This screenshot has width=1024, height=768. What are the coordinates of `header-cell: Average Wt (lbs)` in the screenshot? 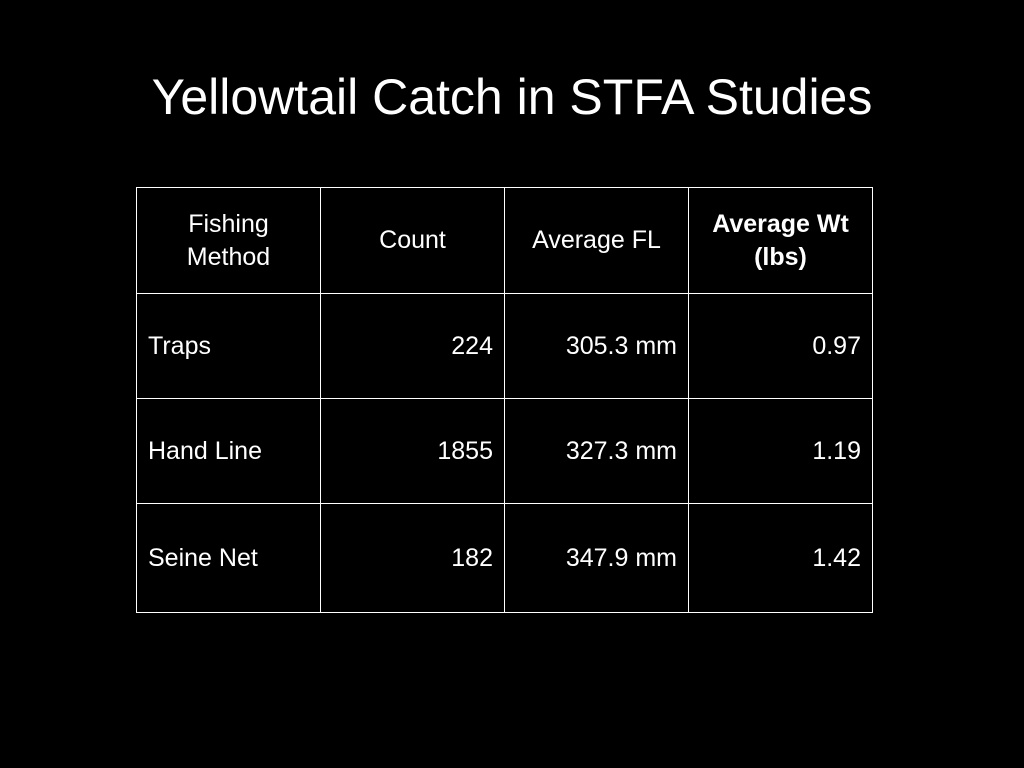 It's located at (780, 240).